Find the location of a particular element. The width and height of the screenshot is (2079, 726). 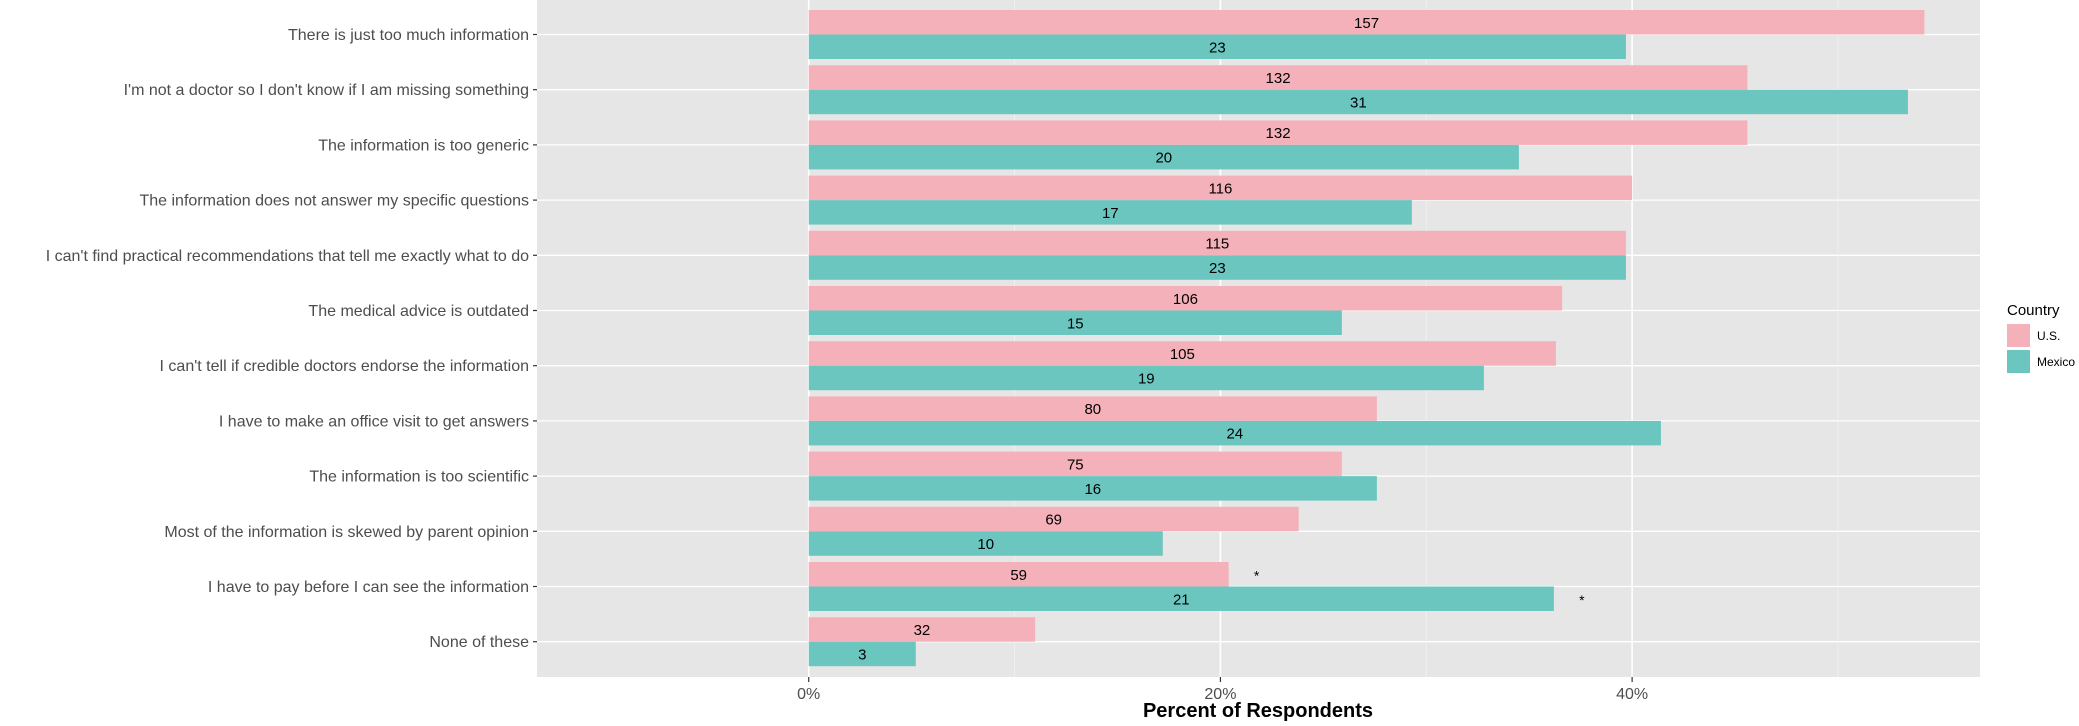

bar-count-label: 75 is located at coordinates (1075, 464).